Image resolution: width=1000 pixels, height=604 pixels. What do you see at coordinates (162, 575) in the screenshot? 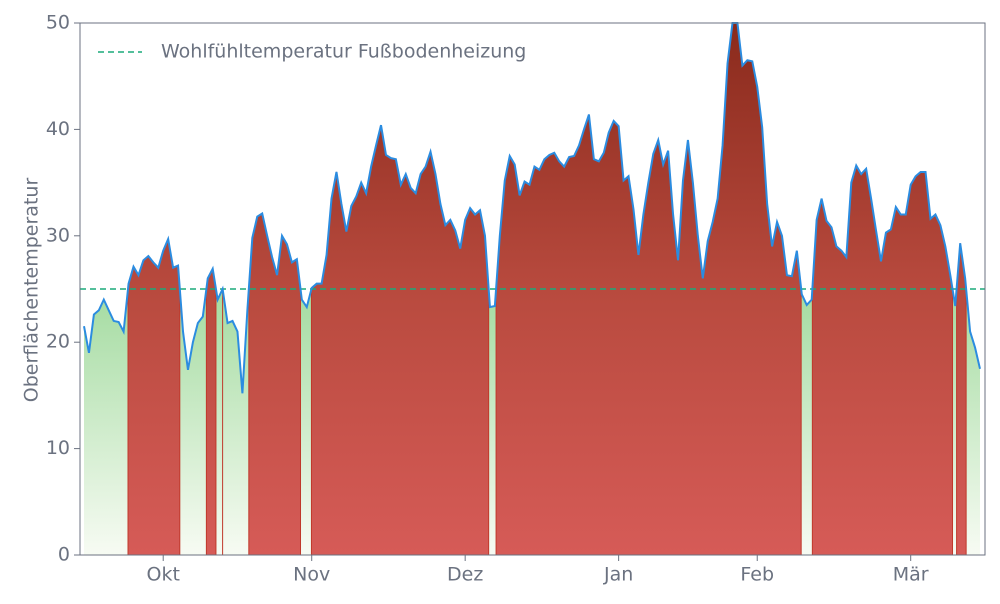
I see `x-tick-label: Okt` at bounding box center [162, 575].